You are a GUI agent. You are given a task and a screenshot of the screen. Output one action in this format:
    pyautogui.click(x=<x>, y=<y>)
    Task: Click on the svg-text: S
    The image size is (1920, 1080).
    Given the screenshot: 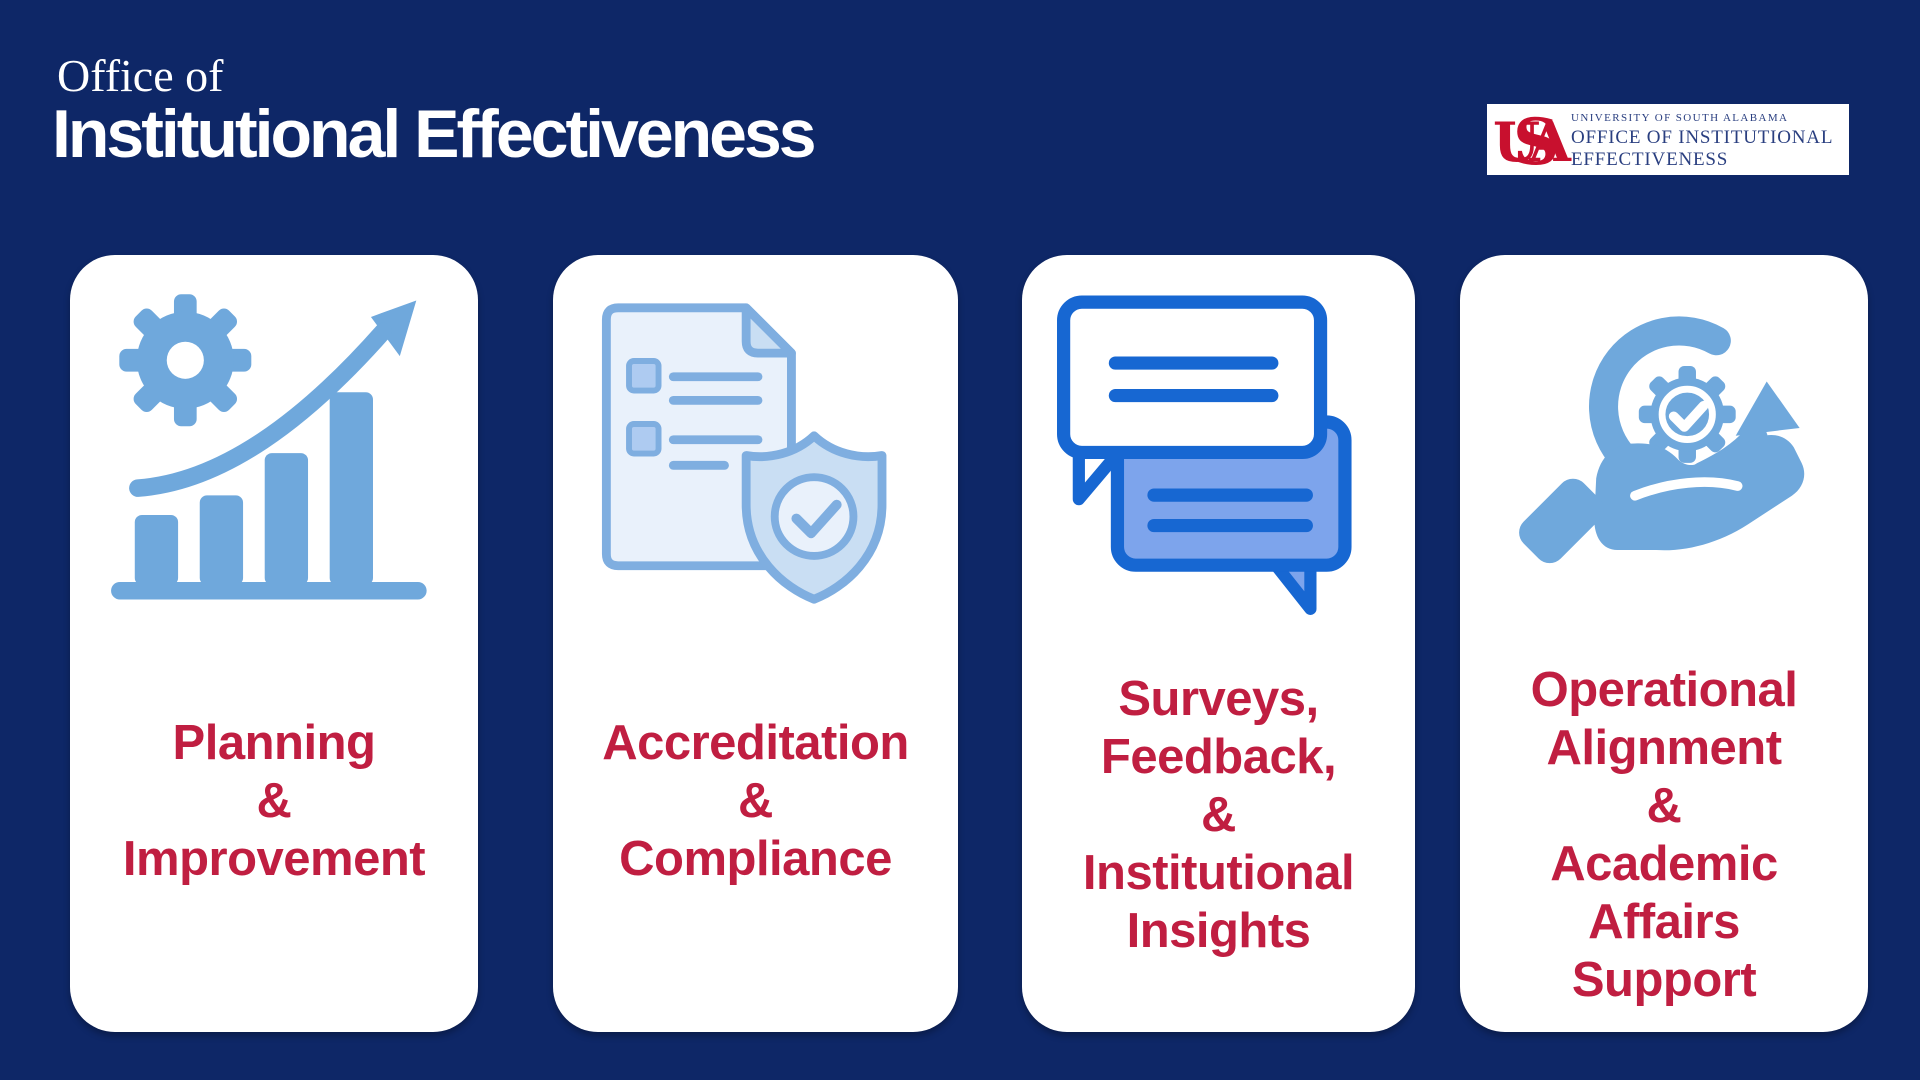 What is the action you would take?
    pyautogui.click(x=1536, y=142)
    